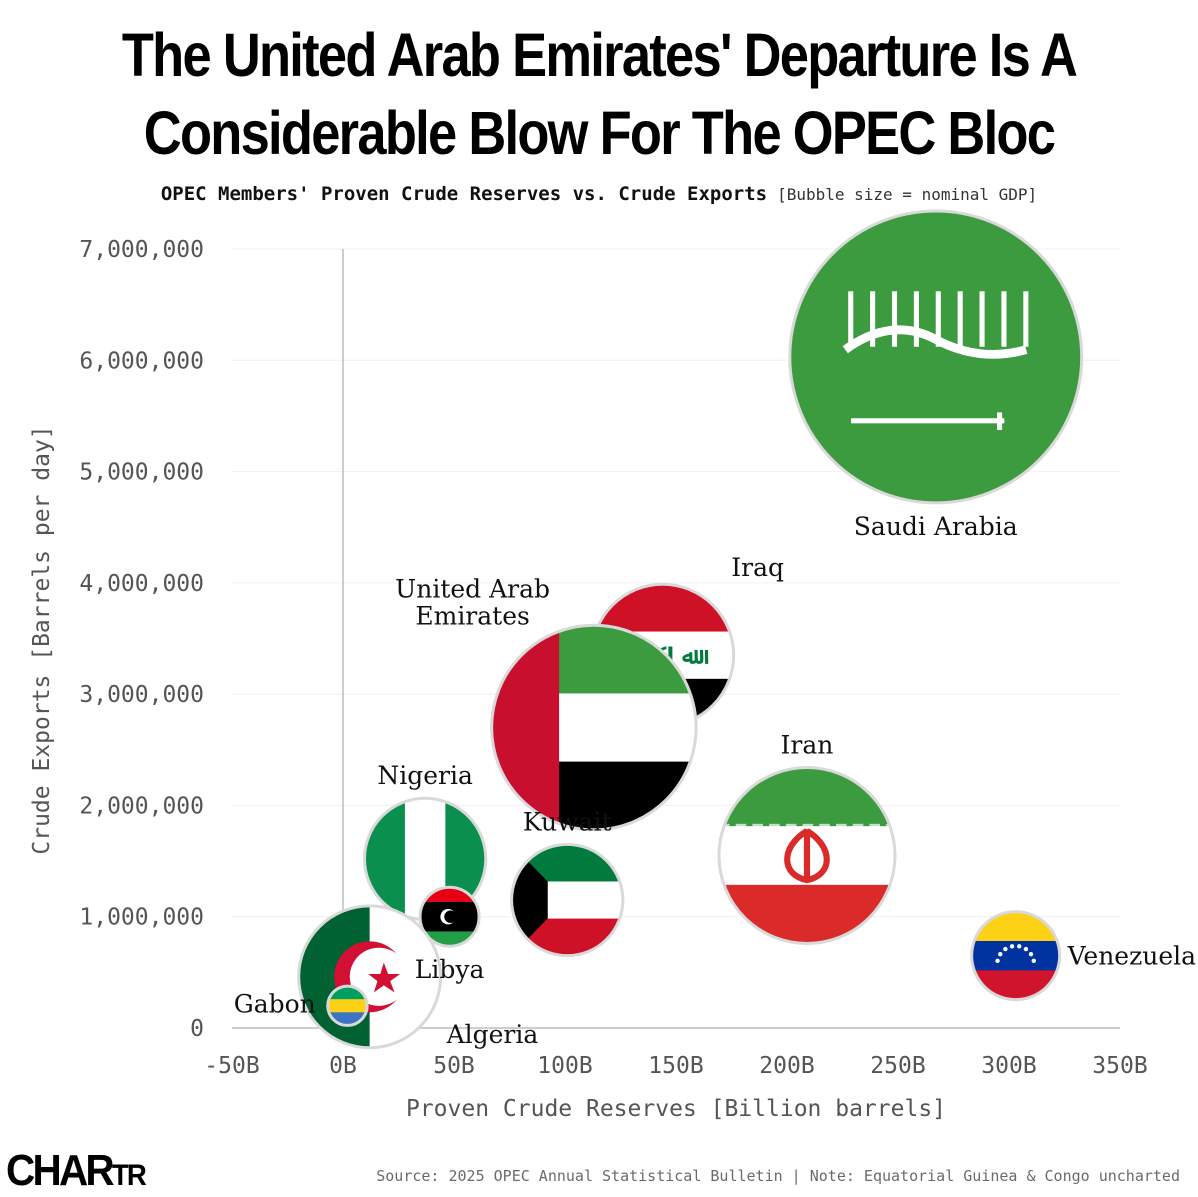 This screenshot has width=1198, height=1197. What do you see at coordinates (197, 1029) in the screenshot?
I see `y-tick-label: 0` at bounding box center [197, 1029].